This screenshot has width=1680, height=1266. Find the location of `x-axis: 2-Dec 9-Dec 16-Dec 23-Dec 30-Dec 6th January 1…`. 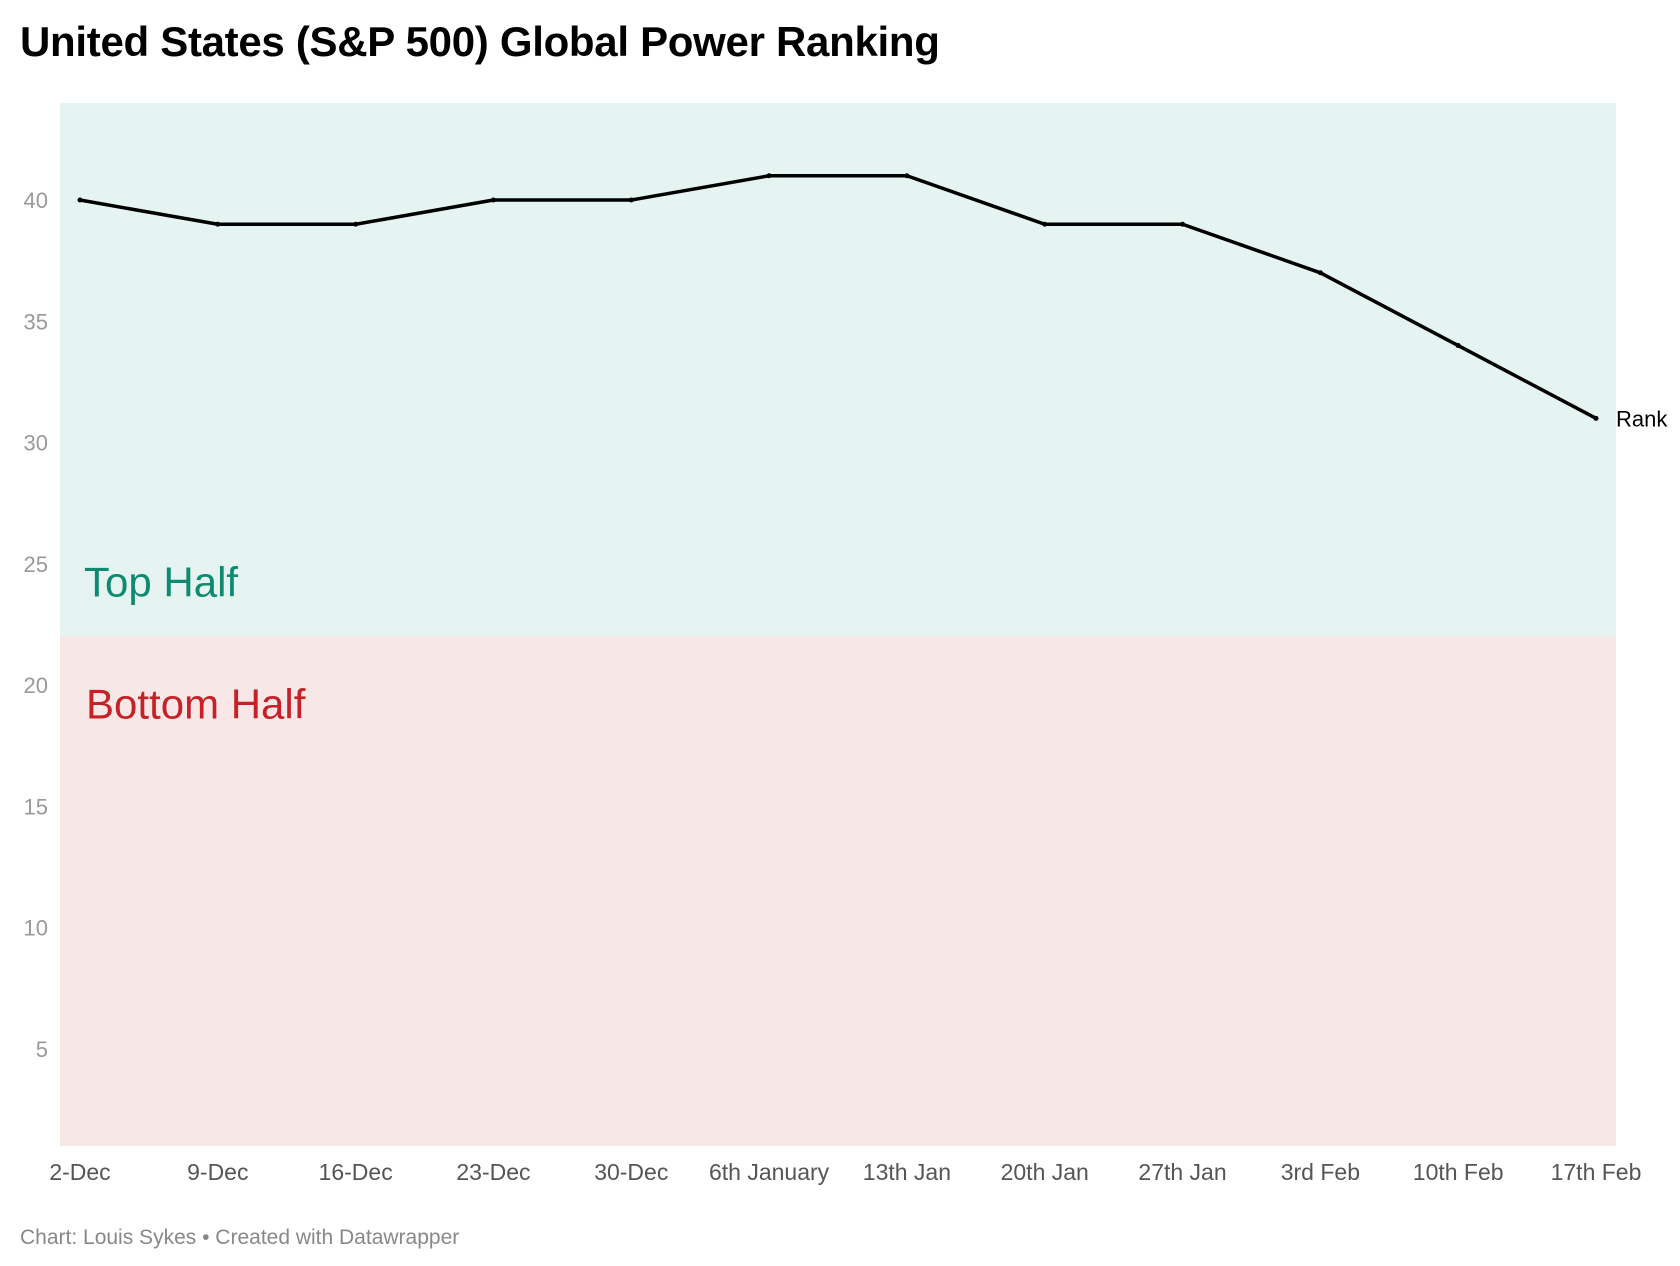

x-axis: 2-Dec 9-Dec 16-Dec 23-Dec 30-Dec 6th January 1… is located at coordinates (845, 1172).